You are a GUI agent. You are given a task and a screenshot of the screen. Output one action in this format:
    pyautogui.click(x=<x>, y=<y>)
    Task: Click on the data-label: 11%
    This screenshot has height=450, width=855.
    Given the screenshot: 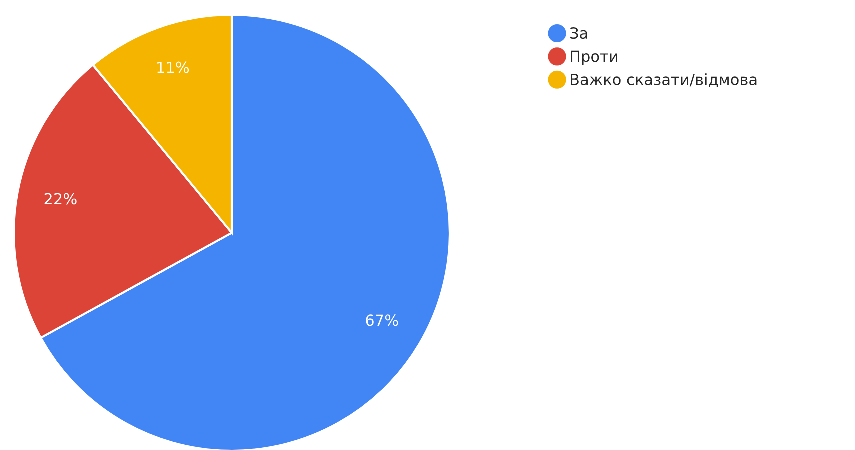 What is the action you would take?
    pyautogui.click(x=174, y=68)
    